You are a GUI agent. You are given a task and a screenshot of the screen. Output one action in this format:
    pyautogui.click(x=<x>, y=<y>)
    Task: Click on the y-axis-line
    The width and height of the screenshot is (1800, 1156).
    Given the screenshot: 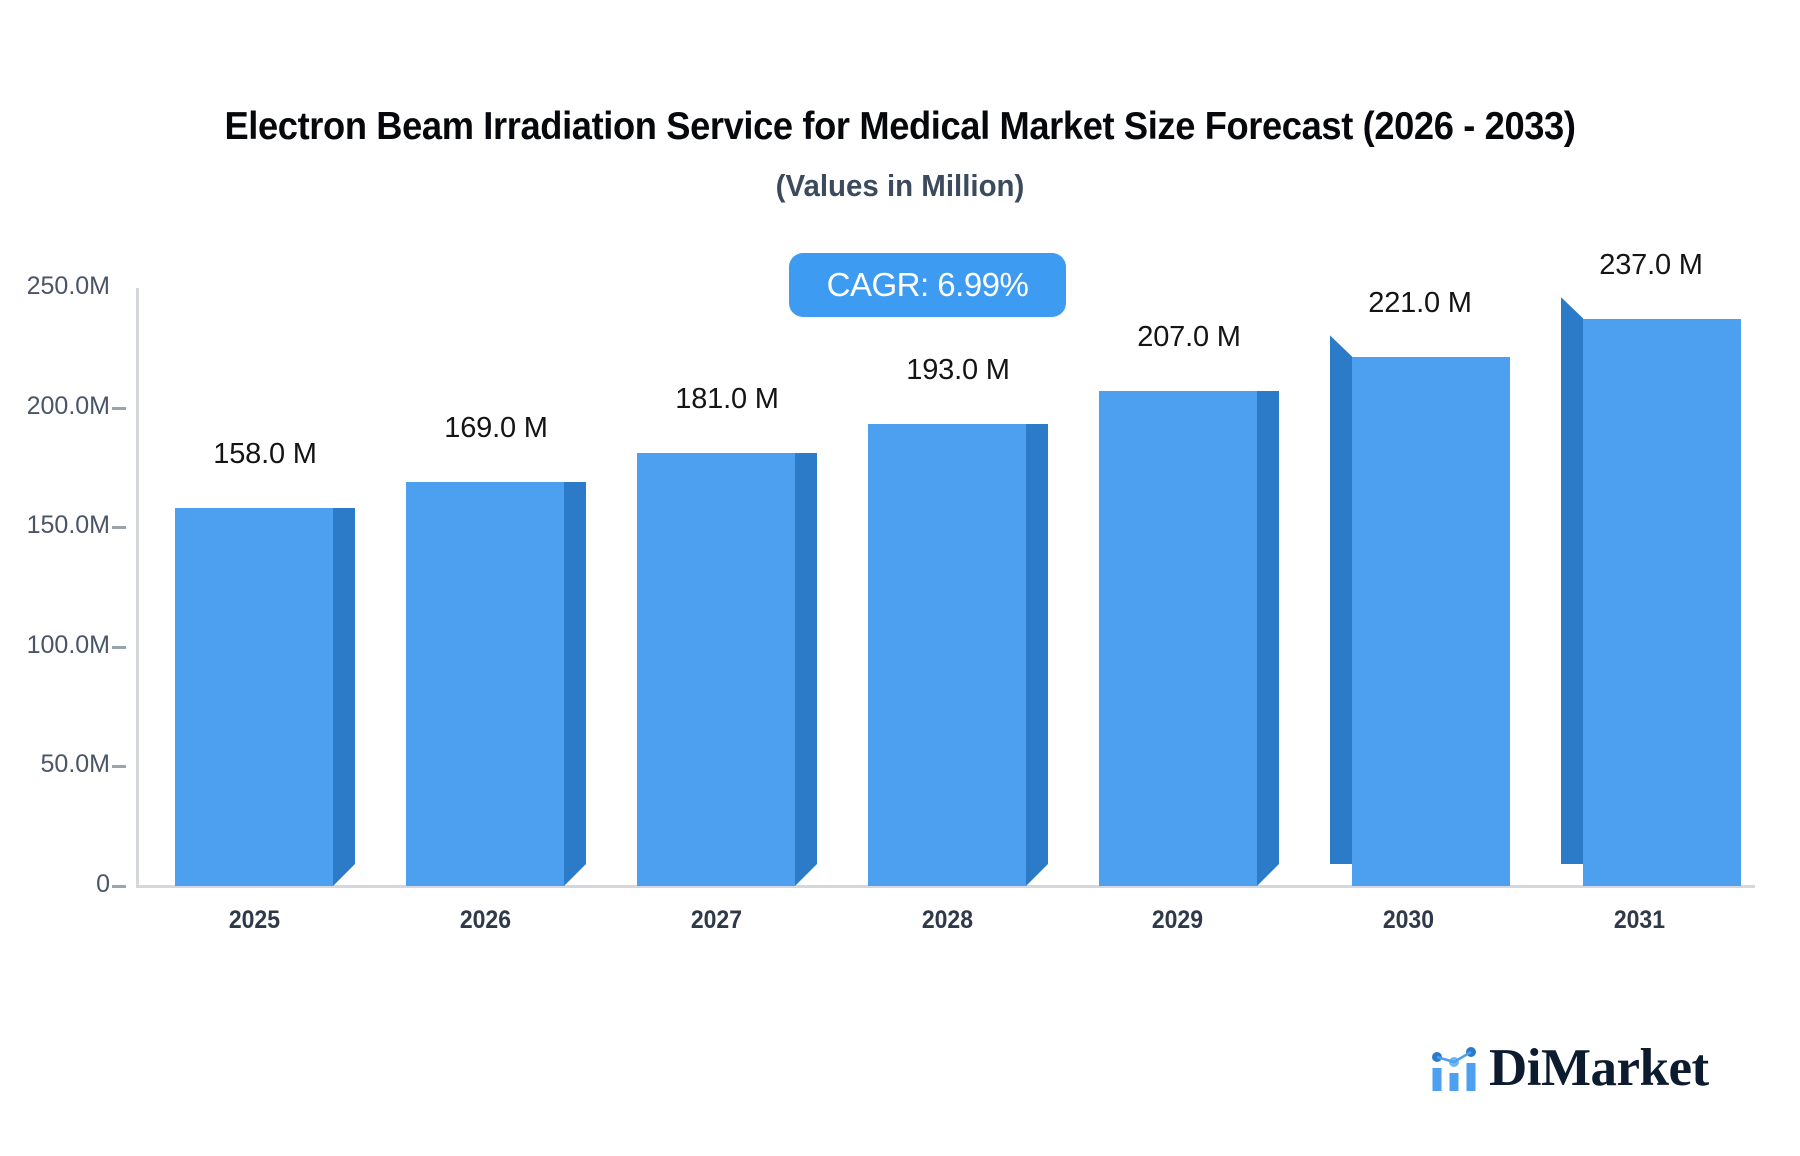 What is the action you would take?
    pyautogui.click(x=137, y=587)
    